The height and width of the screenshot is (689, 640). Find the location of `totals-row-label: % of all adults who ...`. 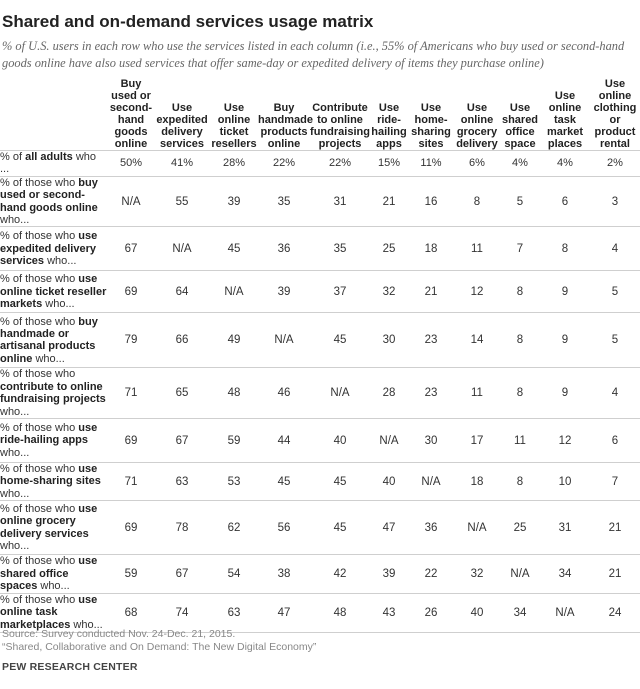

totals-row-label: % of all adults who ... is located at coordinates (54, 163).